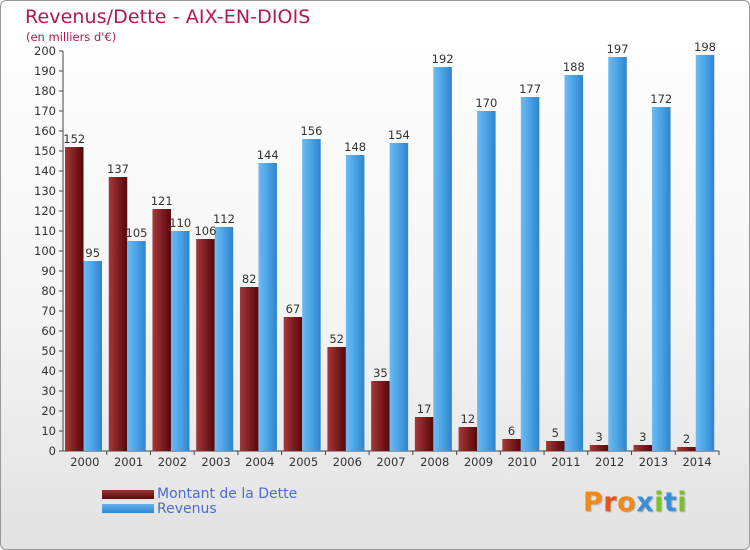 The width and height of the screenshot is (750, 550). I want to click on y-tick-label: 160, so click(45, 131).